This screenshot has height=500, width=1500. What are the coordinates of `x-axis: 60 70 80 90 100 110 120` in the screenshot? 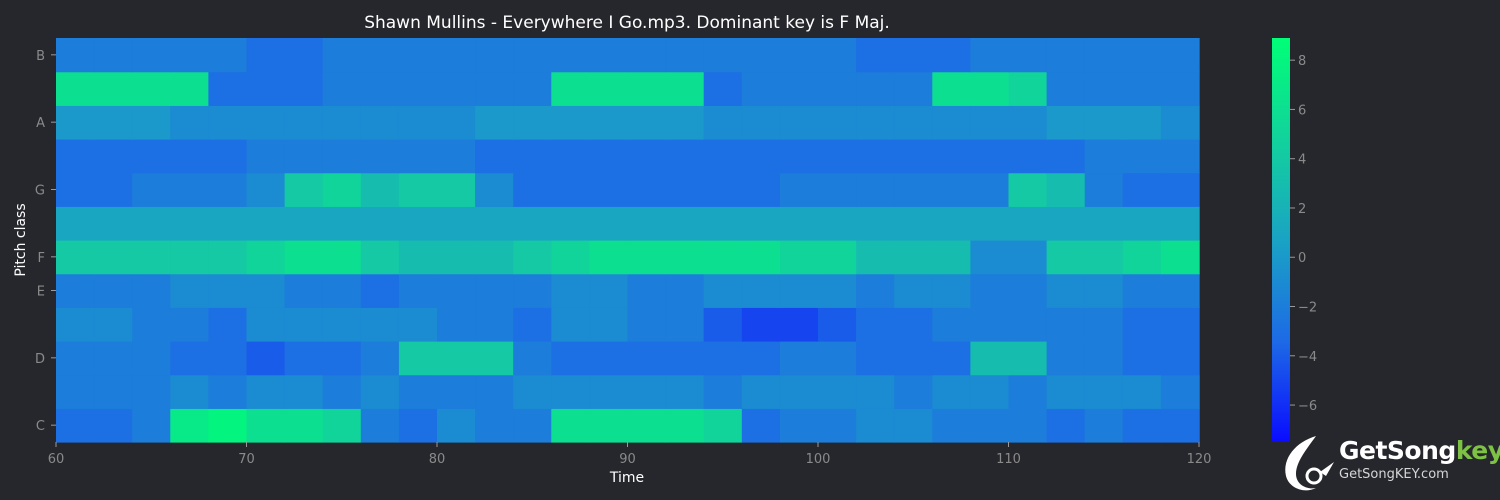 It's located at (630, 454).